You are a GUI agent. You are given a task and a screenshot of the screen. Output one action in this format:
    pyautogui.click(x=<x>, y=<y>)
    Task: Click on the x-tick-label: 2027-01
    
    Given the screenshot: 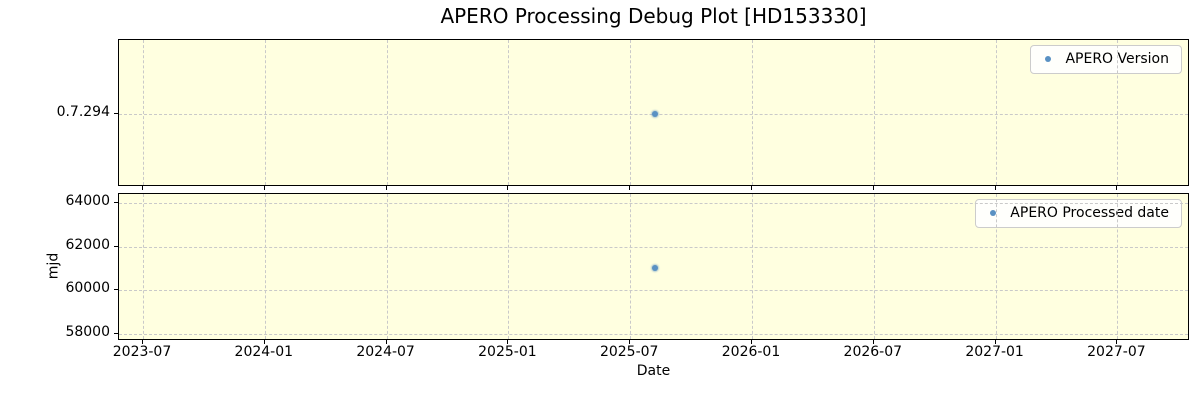 What is the action you would take?
    pyautogui.click(x=994, y=352)
    